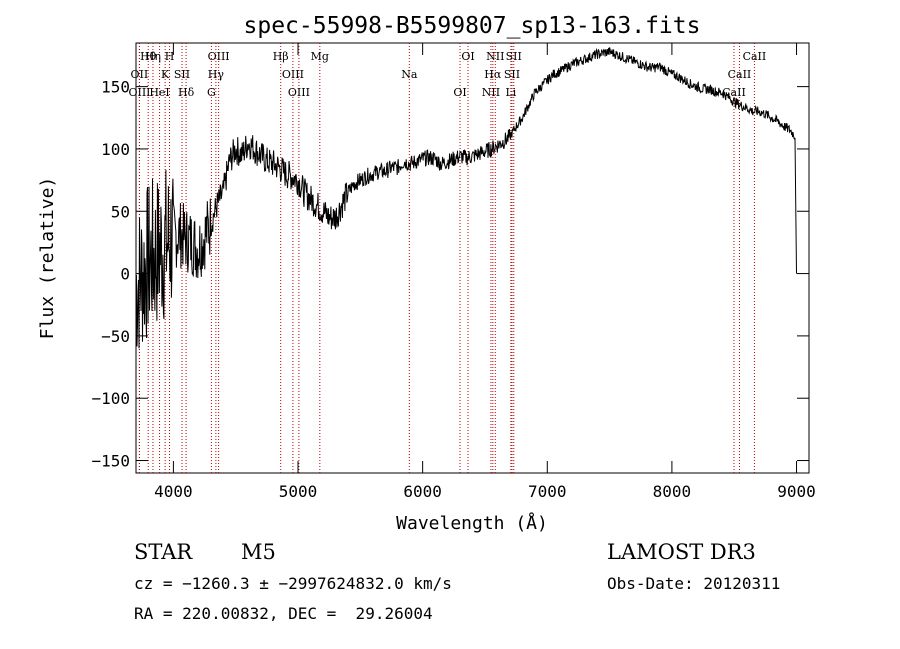  What do you see at coordinates (298, 491) in the screenshot?
I see `x-tick-label: 5000` at bounding box center [298, 491].